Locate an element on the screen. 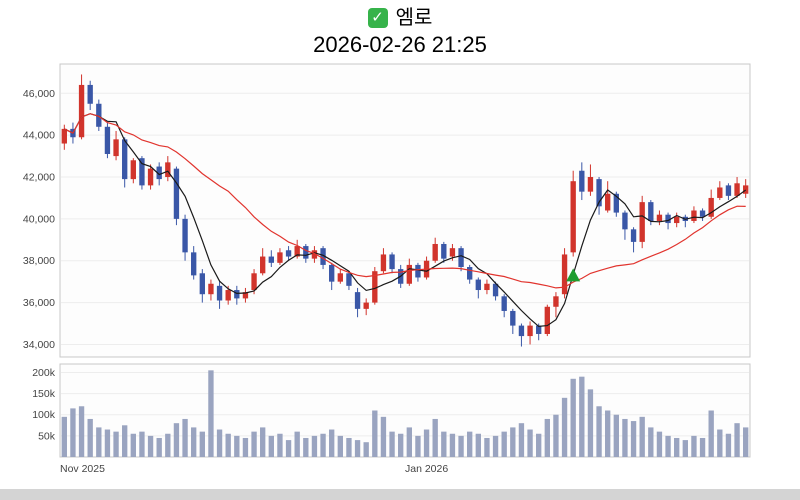  chart-header: ✓ 엠로 2026-02-26 21:25 is located at coordinates (400, 29).